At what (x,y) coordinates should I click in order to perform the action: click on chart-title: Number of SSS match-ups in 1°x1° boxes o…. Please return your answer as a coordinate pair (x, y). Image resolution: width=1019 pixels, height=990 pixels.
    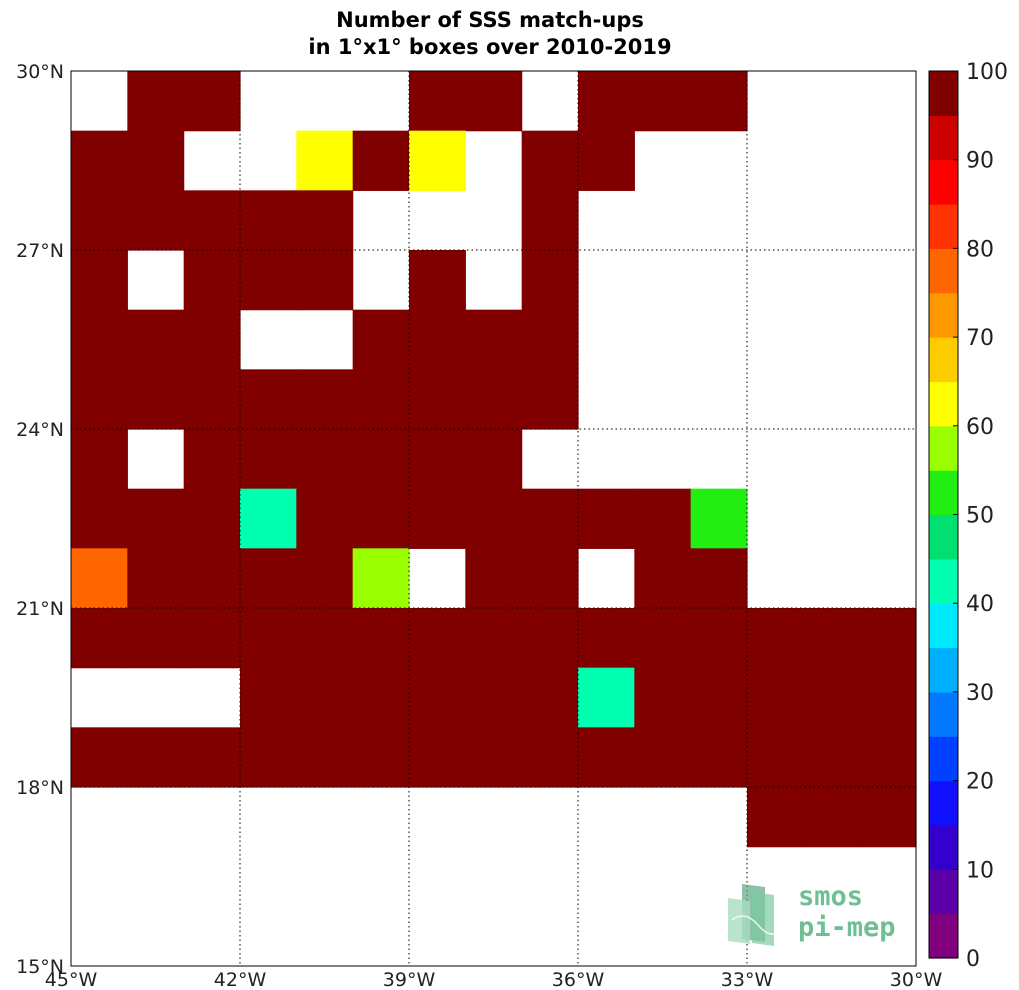
    Looking at the image, I should click on (489, 33).